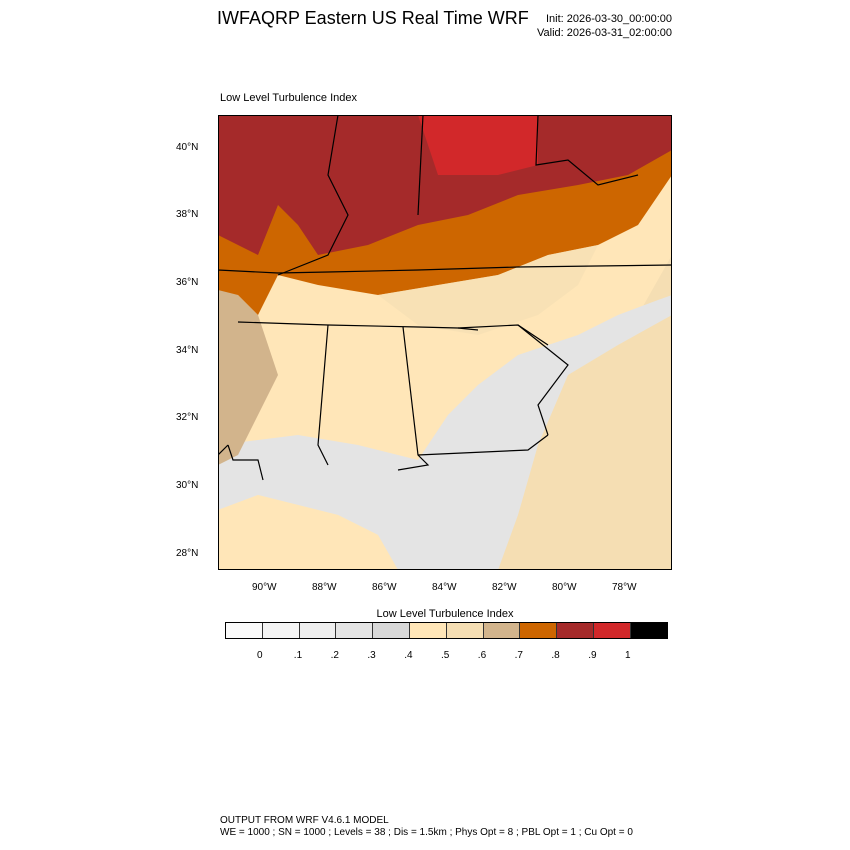  Describe the element at coordinates (478, 145) in the screenshot. I see `red-field` at that location.